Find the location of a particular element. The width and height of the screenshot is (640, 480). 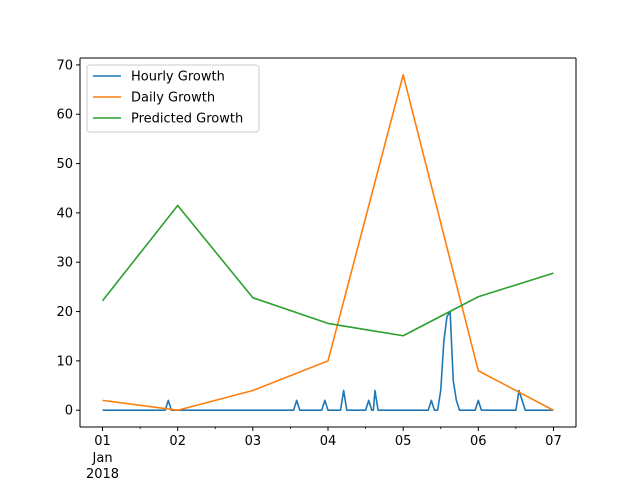

y-tick-label: 70 is located at coordinates (64, 65).